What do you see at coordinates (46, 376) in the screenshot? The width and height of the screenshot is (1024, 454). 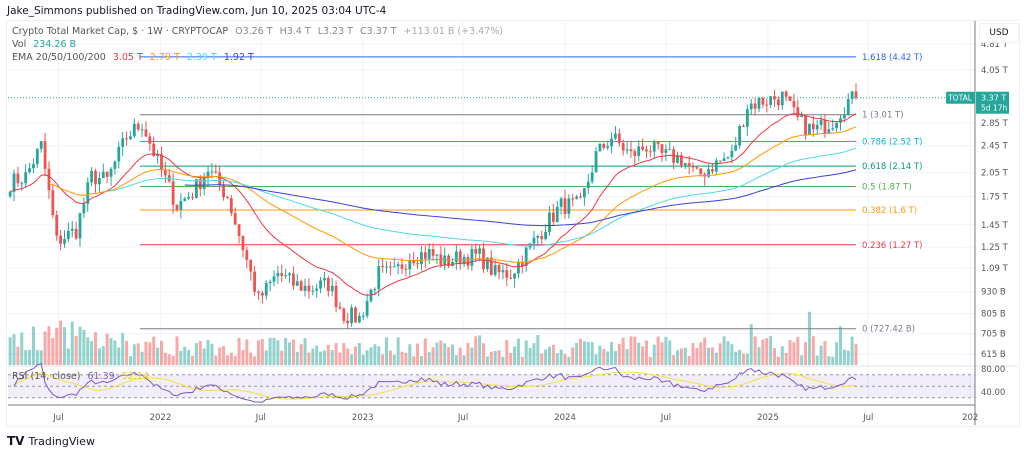 I see `rsi-label: RSI (14, close)` at bounding box center [46, 376].